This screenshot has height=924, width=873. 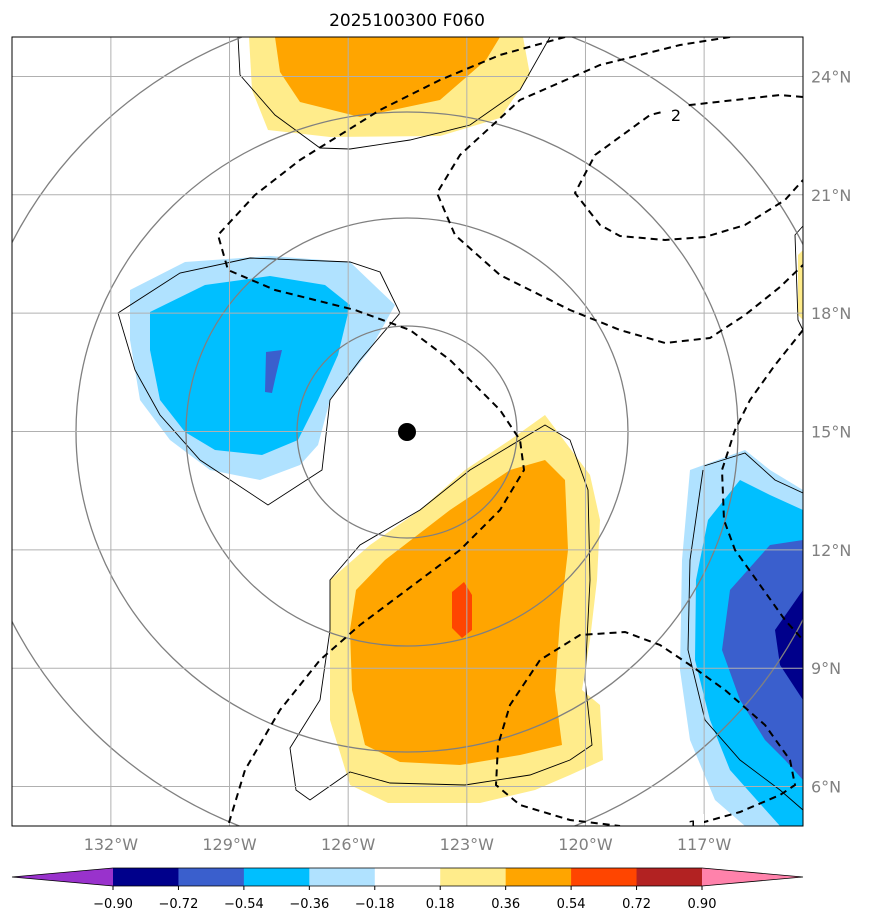 What do you see at coordinates (62, 877) in the screenshot?
I see `colorbar-extend-low` at bounding box center [62, 877].